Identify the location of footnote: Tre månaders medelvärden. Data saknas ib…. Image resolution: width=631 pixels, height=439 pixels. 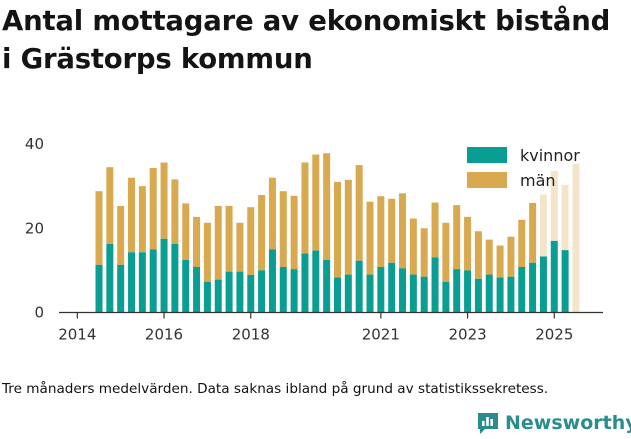
(275, 389).